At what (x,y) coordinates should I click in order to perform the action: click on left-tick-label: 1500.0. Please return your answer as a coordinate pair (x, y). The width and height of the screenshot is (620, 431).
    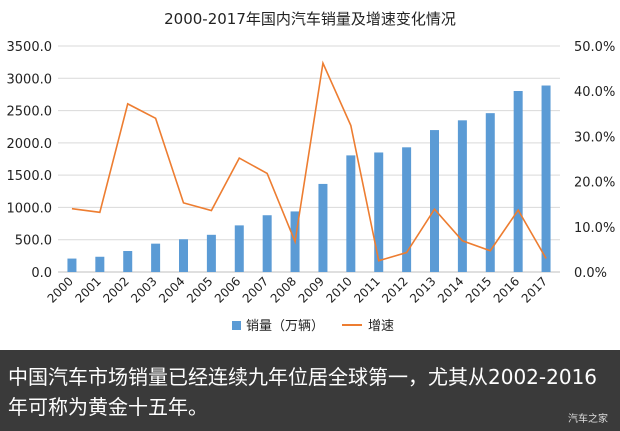
    Looking at the image, I should click on (30, 176).